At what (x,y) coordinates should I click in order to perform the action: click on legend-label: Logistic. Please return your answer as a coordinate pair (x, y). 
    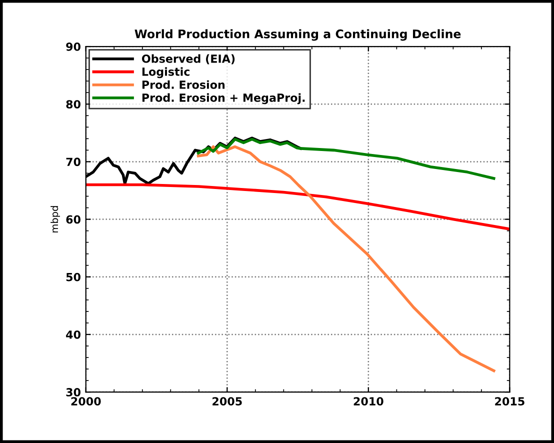
    Looking at the image, I should click on (166, 72).